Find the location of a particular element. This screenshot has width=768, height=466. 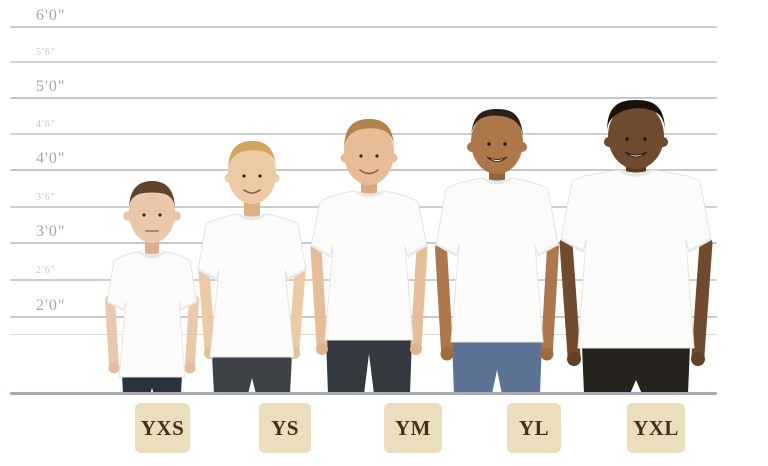

height-tick-5ft6: 5'6" is located at coordinates (46, 52).